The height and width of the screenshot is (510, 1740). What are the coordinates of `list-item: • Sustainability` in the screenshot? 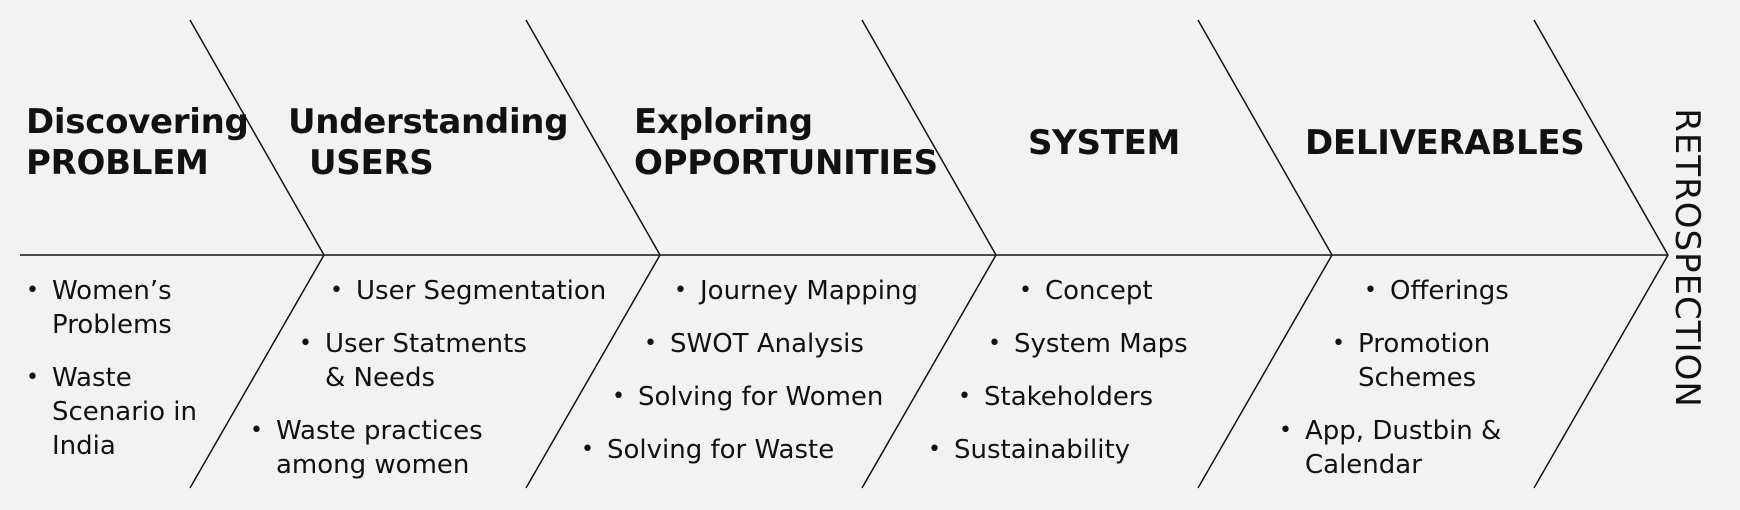 It's located at (1029, 450).